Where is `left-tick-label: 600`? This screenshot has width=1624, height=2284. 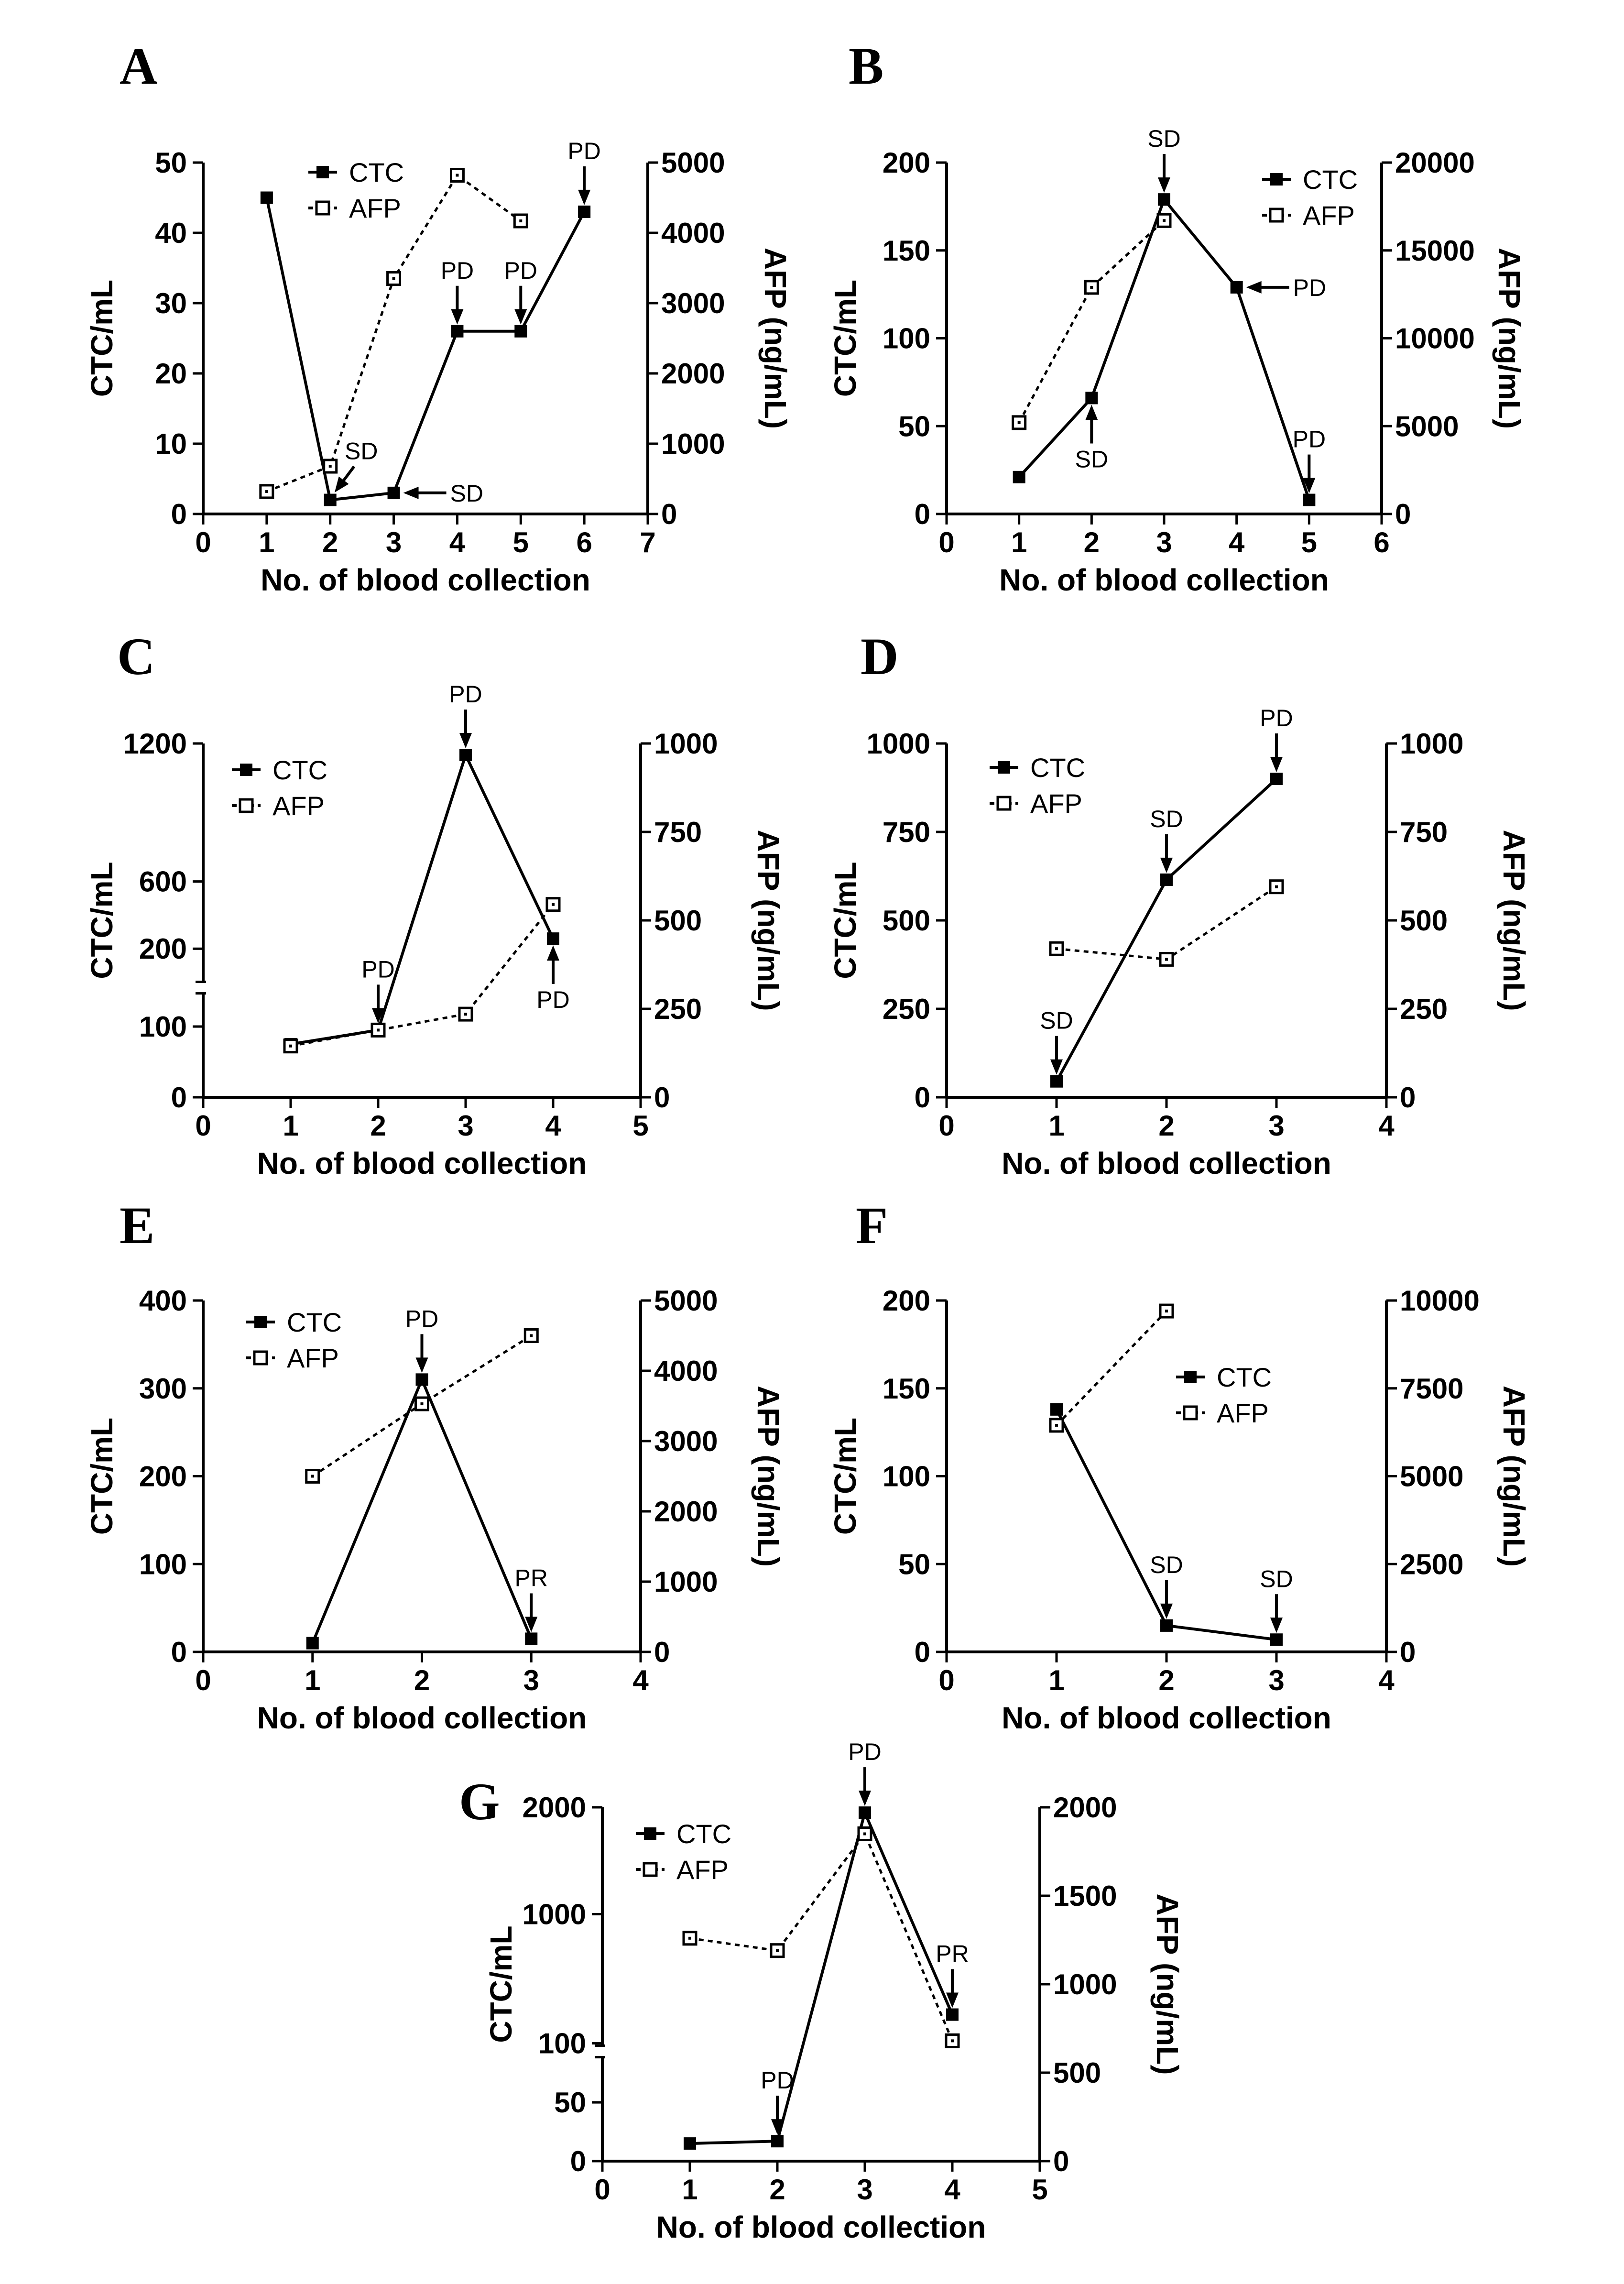 left-tick-label: 600 is located at coordinates (163, 882).